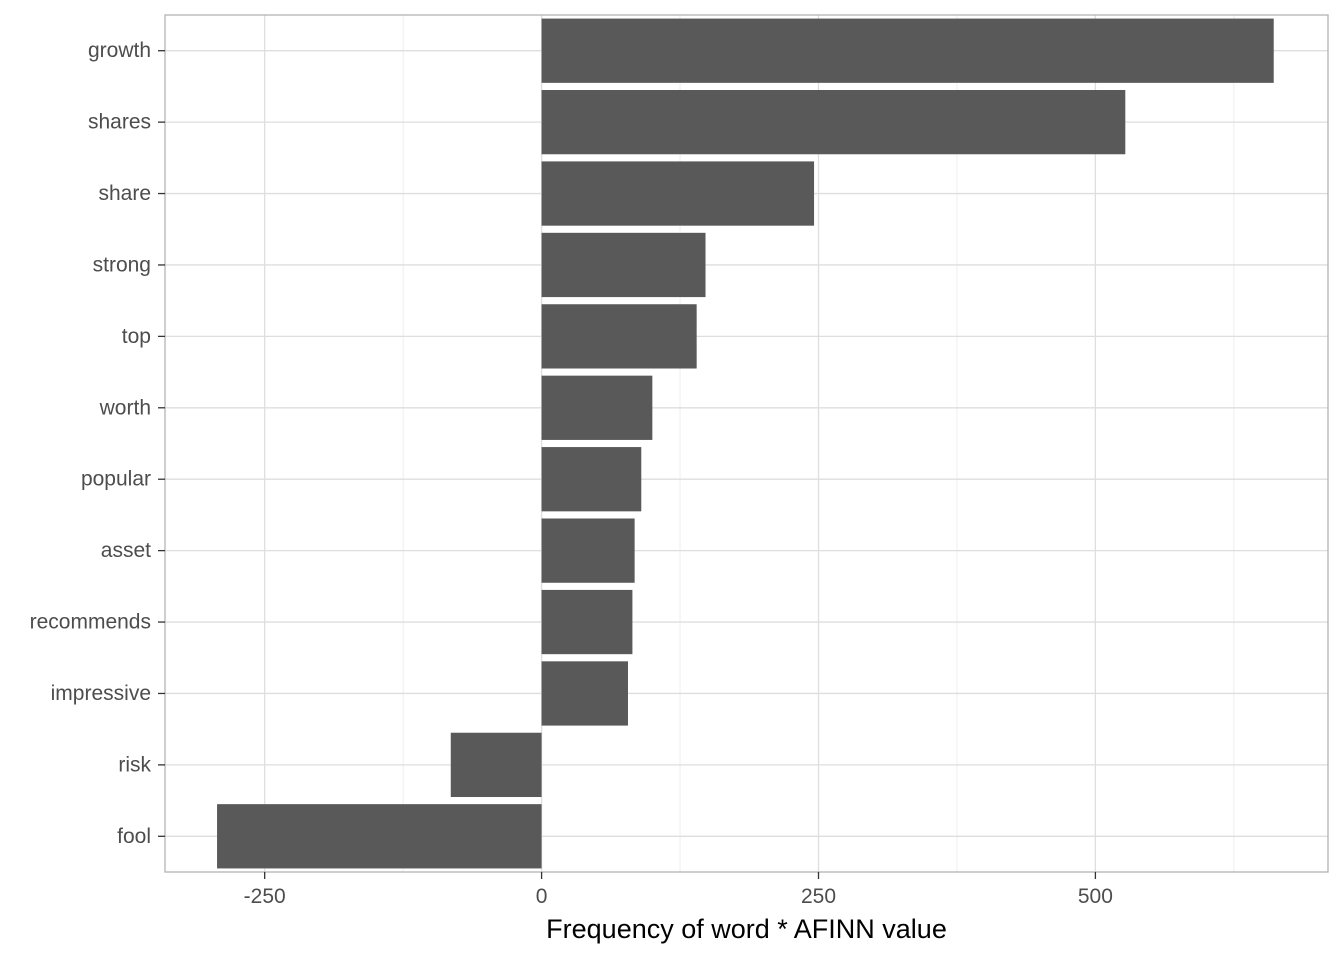 Image resolution: width=1344 pixels, height=960 pixels. Describe the element at coordinates (907, 50) in the screenshot. I see `bar-growth` at that location.